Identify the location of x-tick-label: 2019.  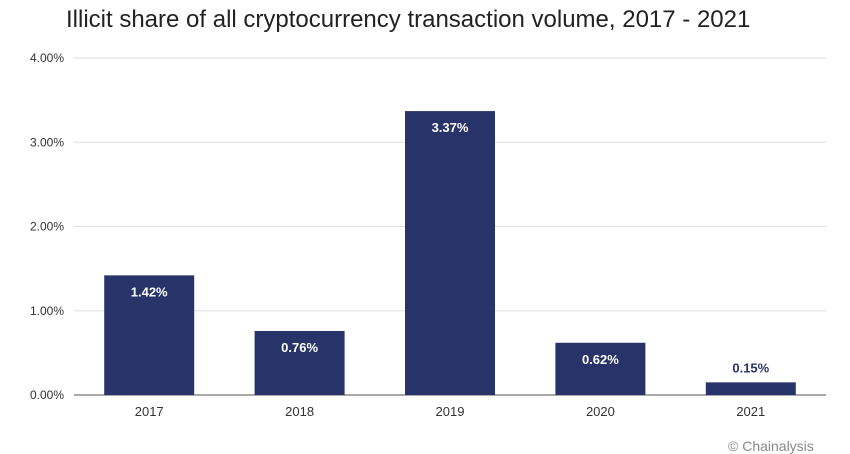
(450, 411).